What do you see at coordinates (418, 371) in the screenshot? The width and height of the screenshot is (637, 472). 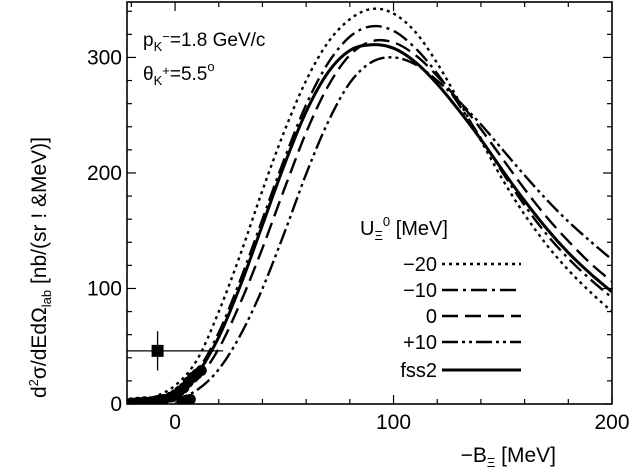 I see `legend-label-4: fss2` at bounding box center [418, 371].